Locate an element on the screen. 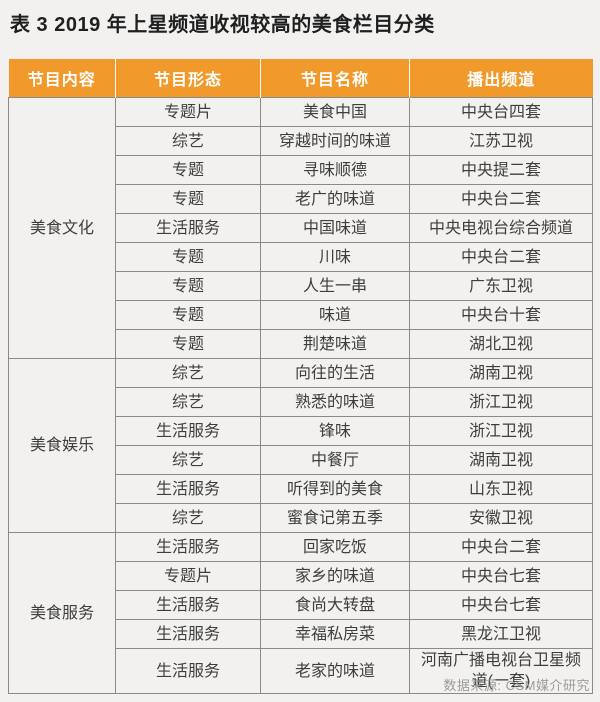 This screenshot has height=702, width=600. program-name-cell: 人生一串 is located at coordinates (335, 286).